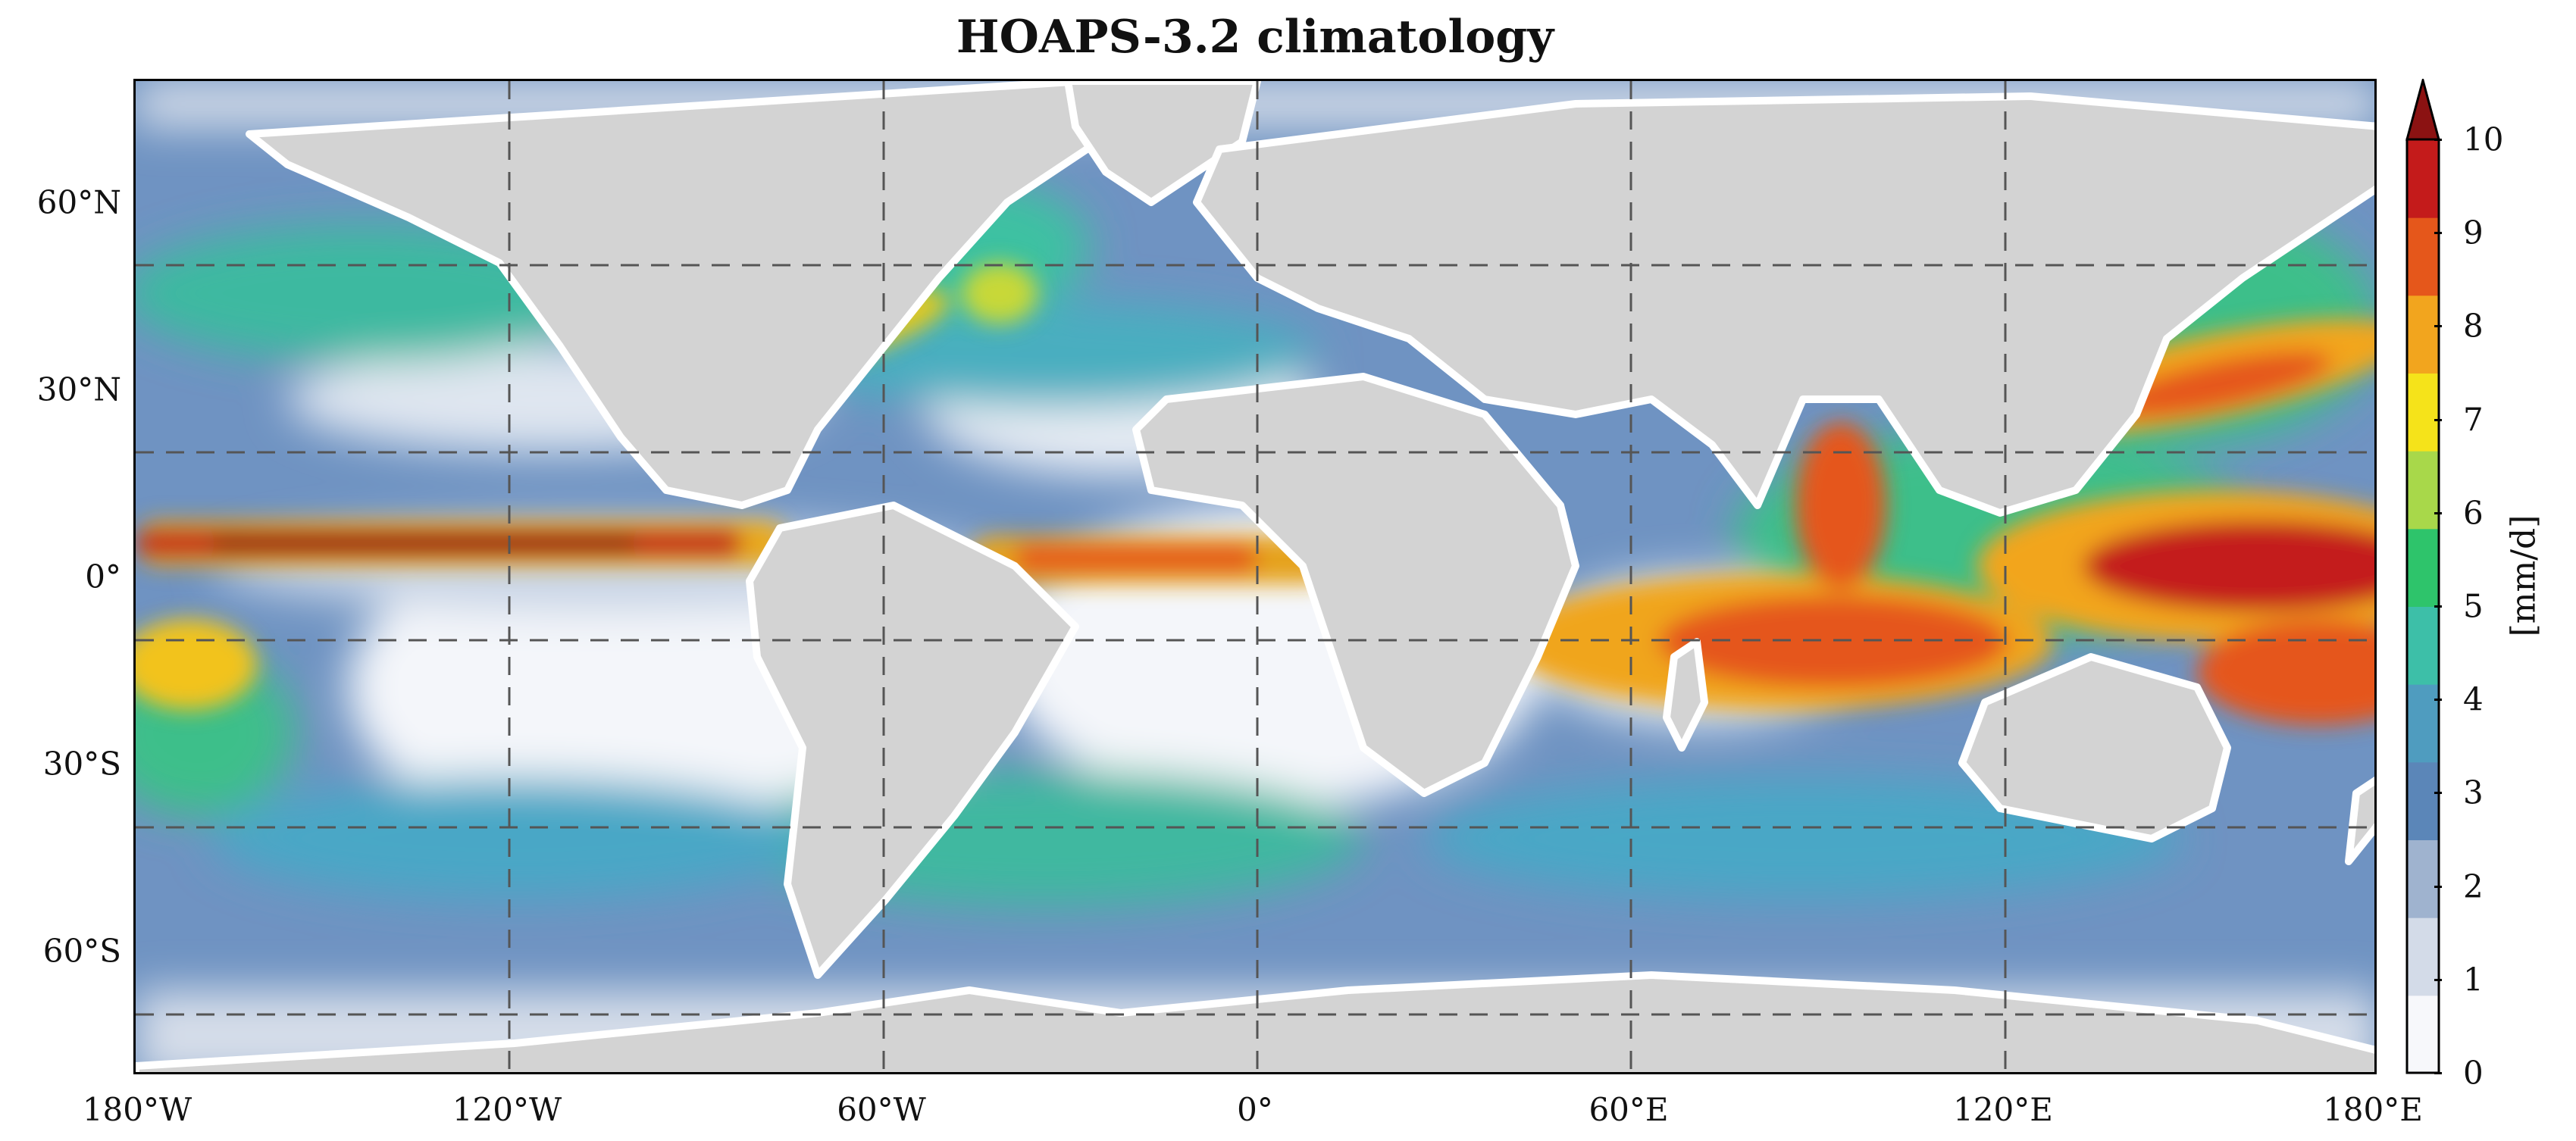  What do you see at coordinates (2524, 576) in the screenshot?
I see `colorbar-unit-label: [mm/d]` at bounding box center [2524, 576].